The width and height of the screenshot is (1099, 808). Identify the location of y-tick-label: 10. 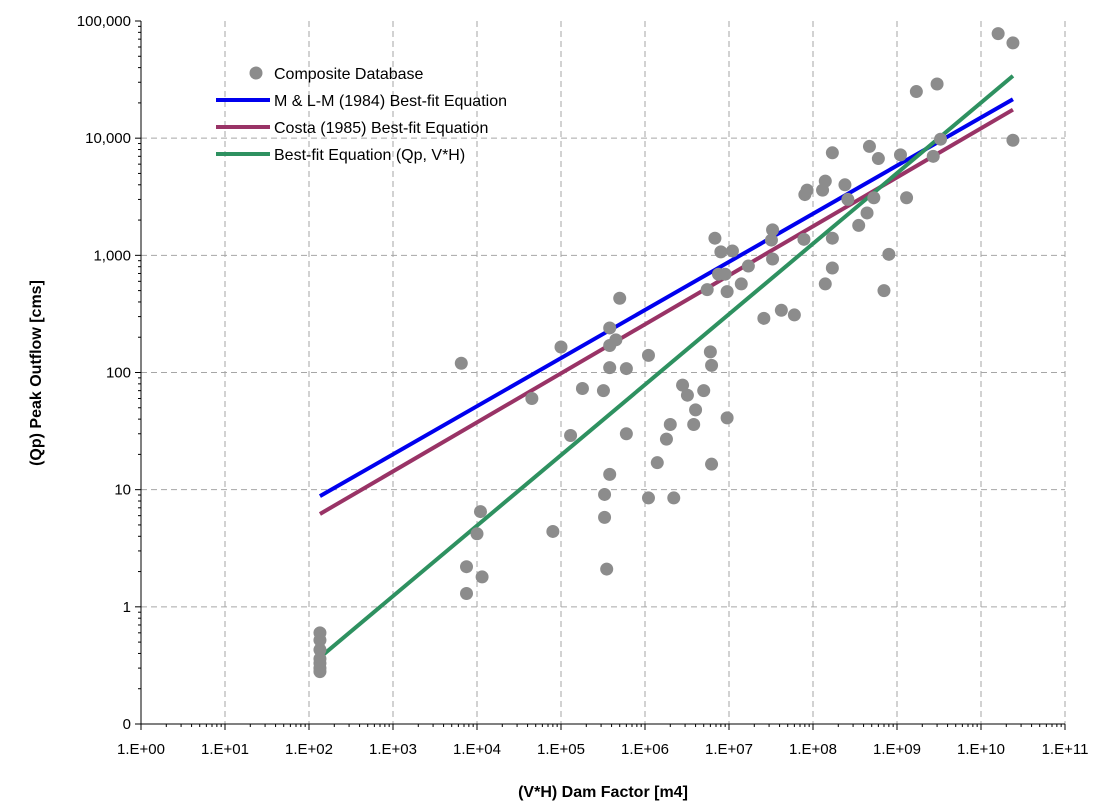
(122, 490).